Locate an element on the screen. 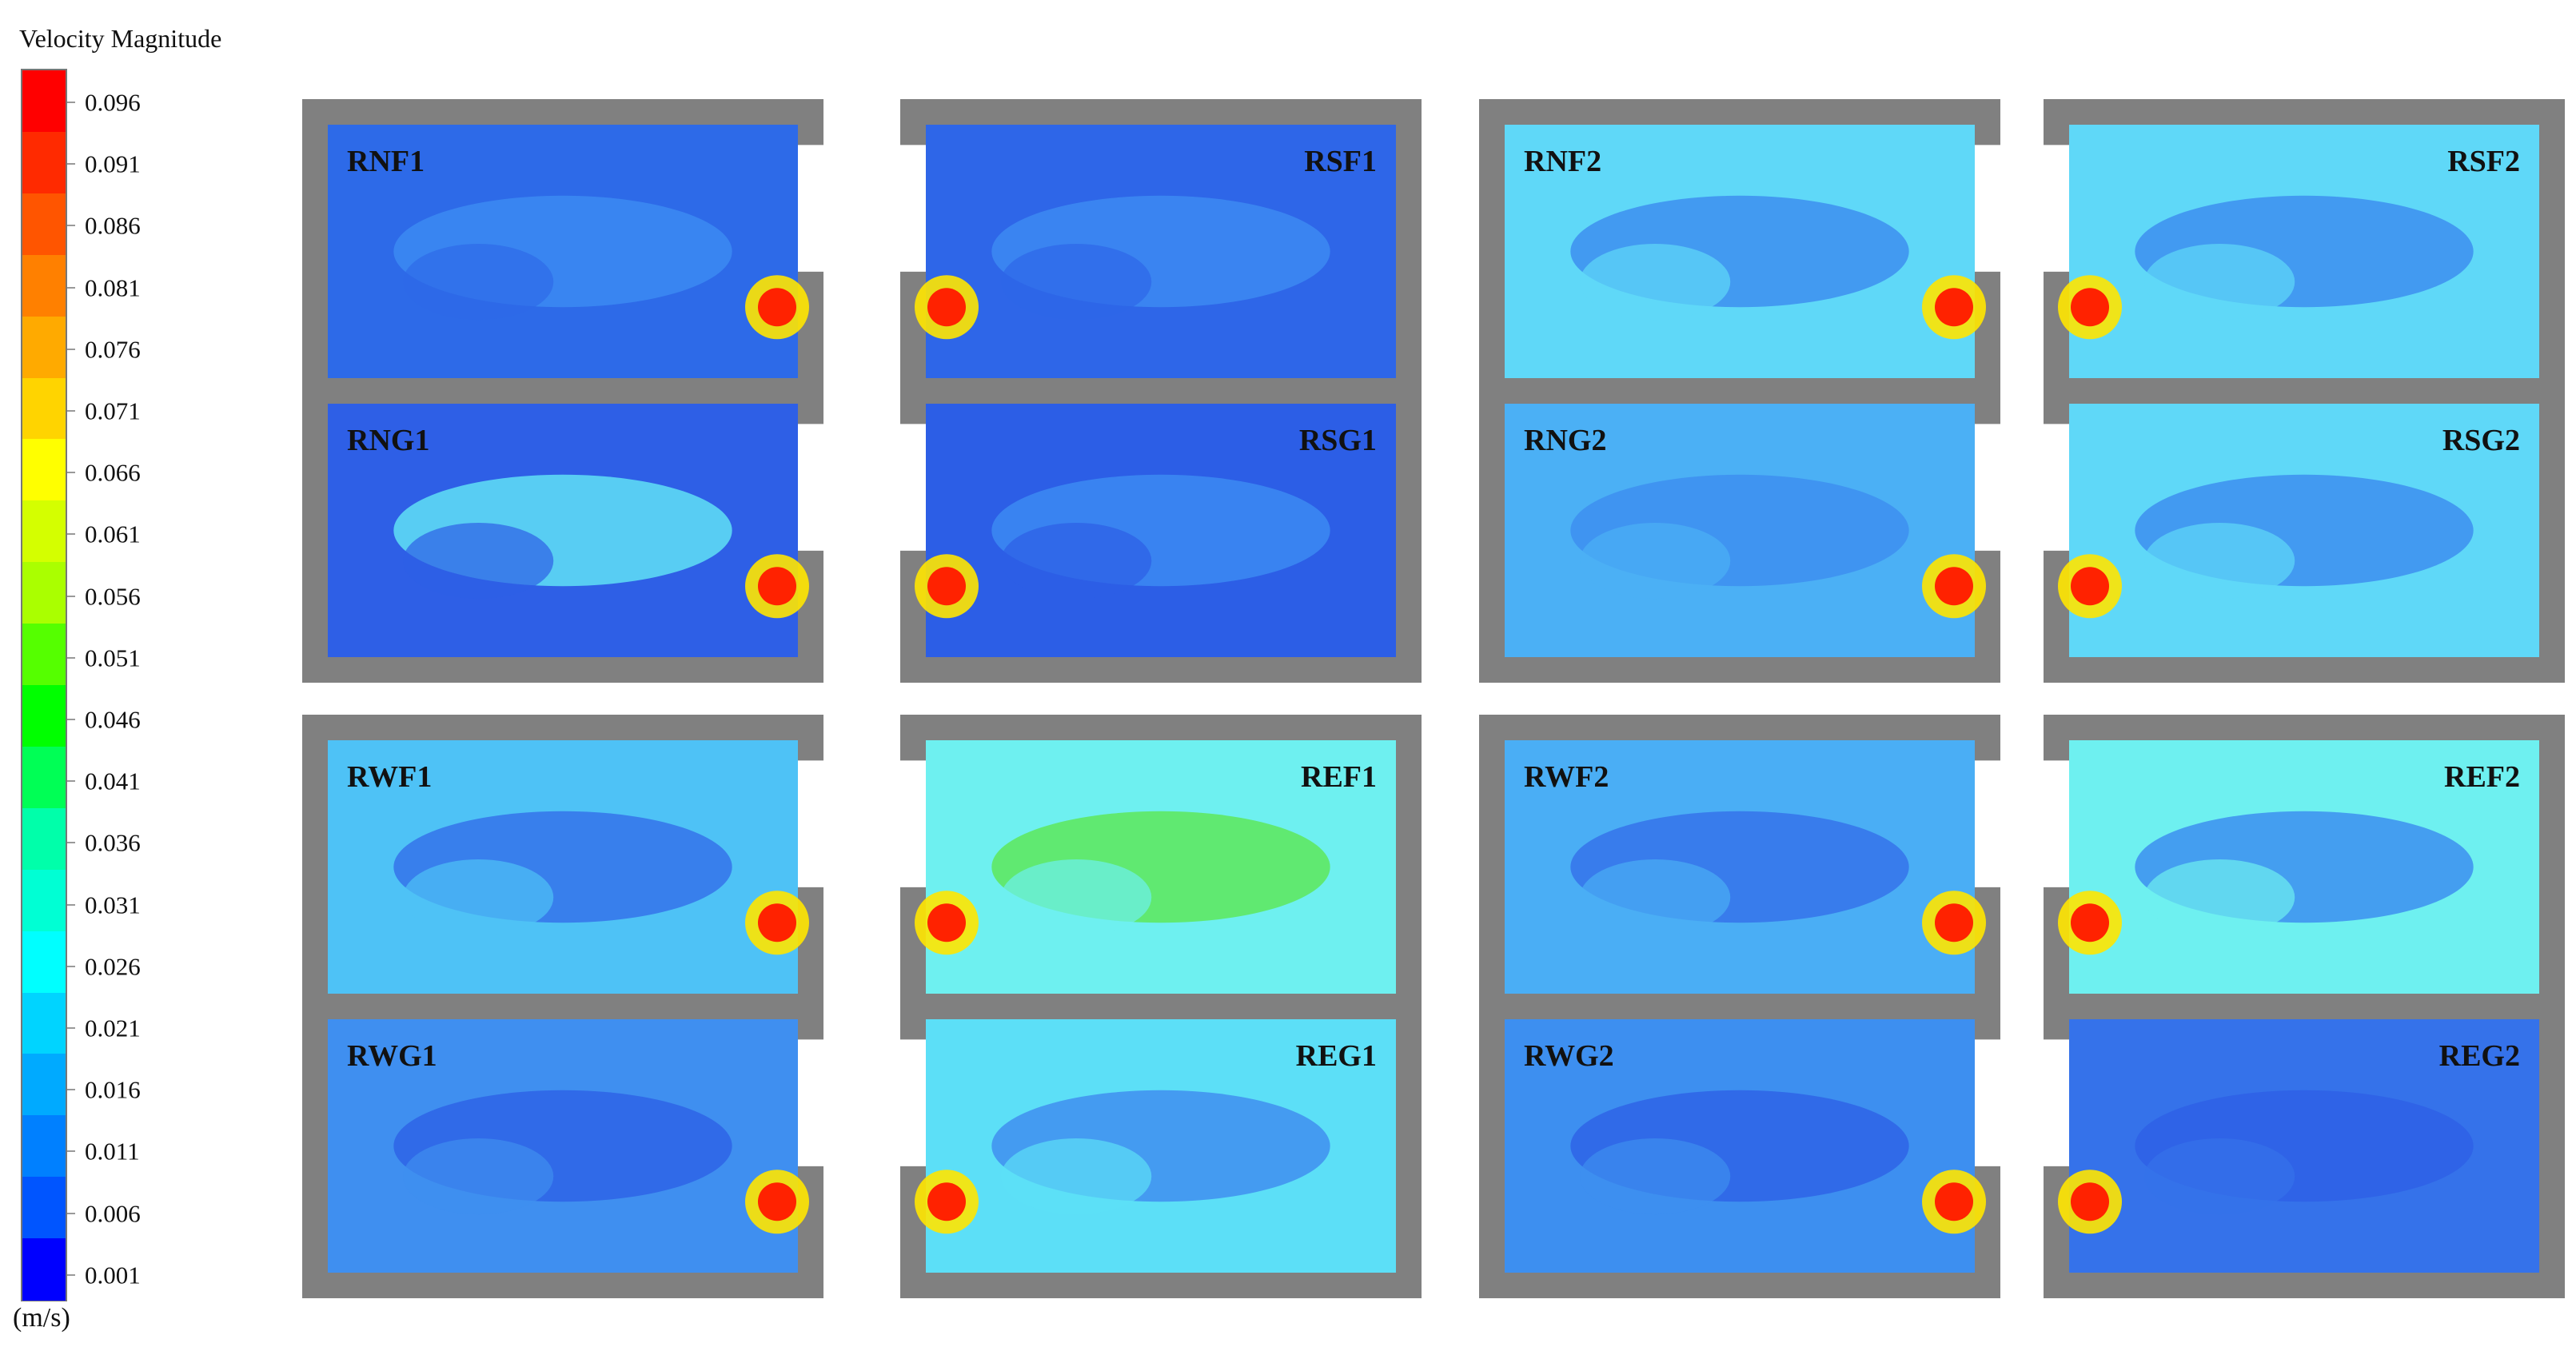 The width and height of the screenshot is (2576, 1355). room-rsg2: RSG2 is located at coordinates (2291, 530).